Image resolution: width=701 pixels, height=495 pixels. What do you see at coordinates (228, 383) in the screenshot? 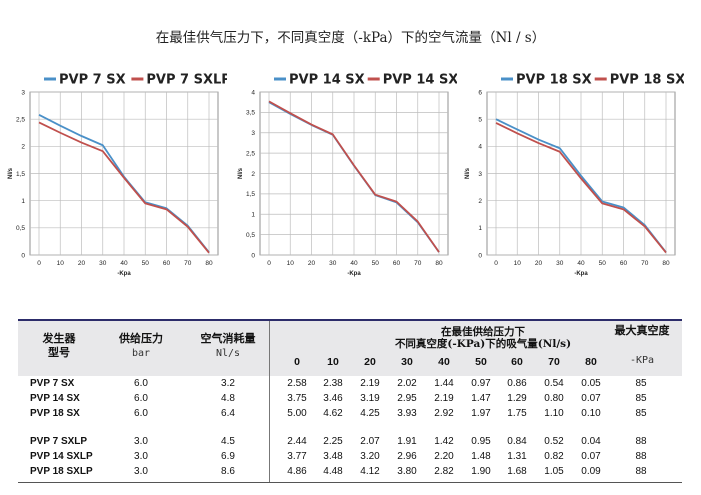
I see `cell-air-consumption: 3.2` at bounding box center [228, 383].